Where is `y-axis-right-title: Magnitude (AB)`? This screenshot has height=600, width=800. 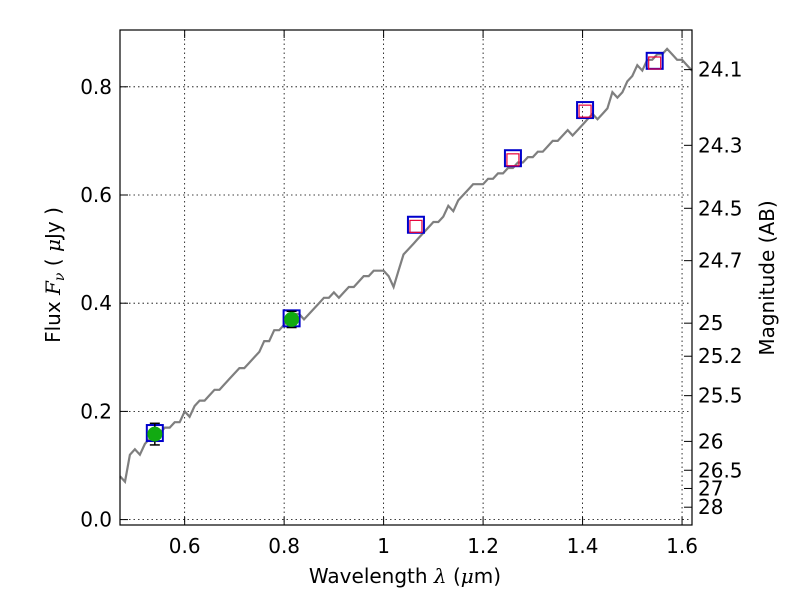
y-axis-right-title: Magnitude (AB) is located at coordinates (767, 277).